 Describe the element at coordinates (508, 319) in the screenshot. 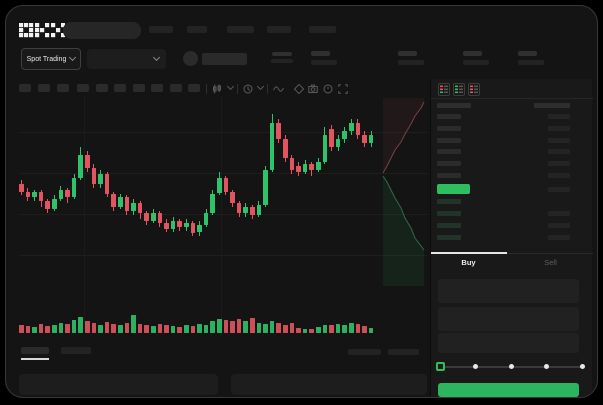

I see `amount-input` at that location.